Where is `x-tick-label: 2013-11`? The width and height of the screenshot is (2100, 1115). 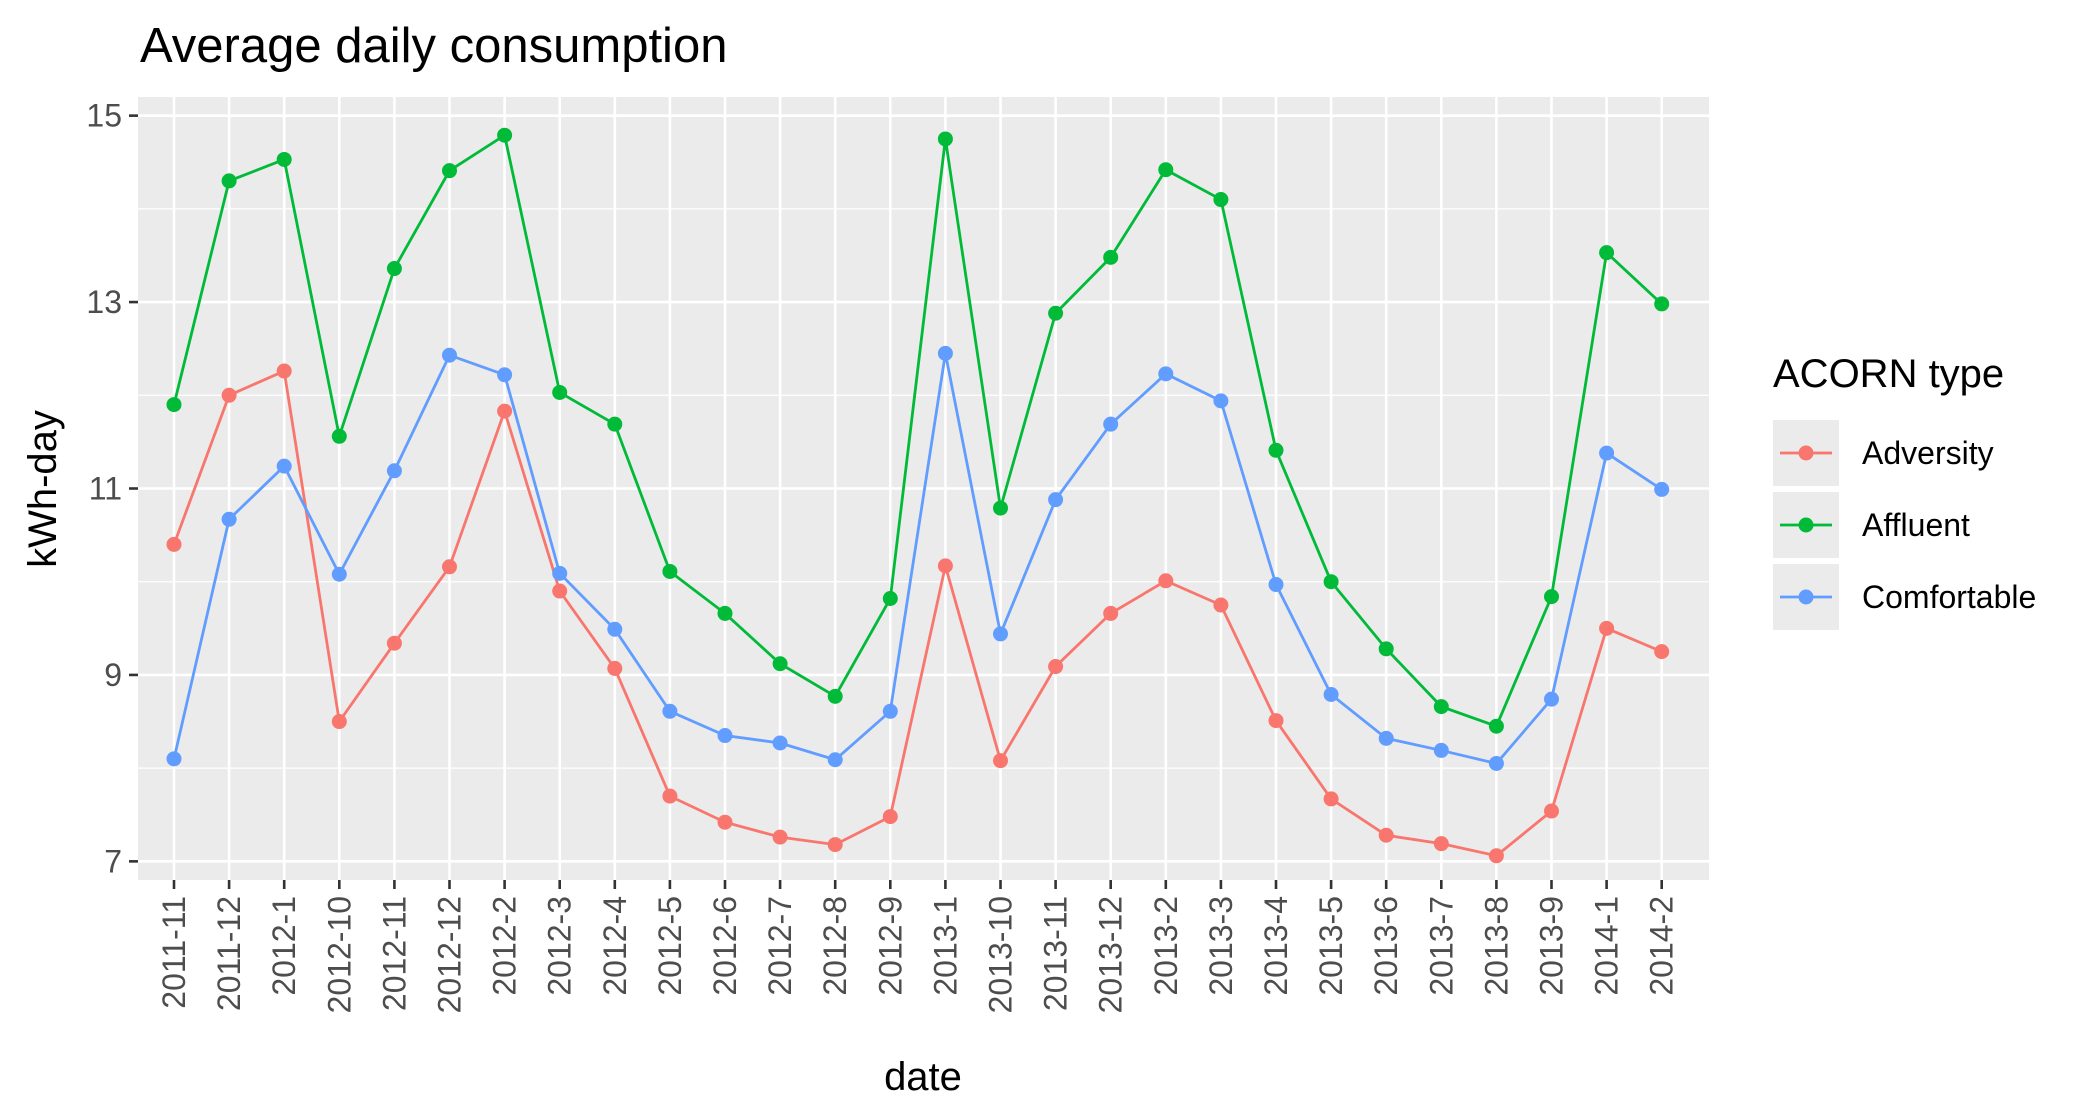 x-tick-label: 2013-11 is located at coordinates (1056, 953).